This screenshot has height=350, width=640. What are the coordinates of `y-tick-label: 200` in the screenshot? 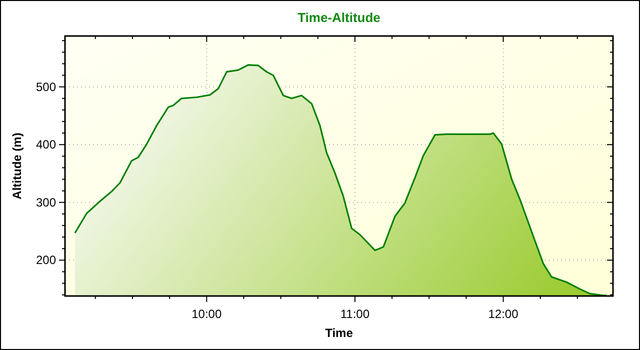 It's located at (46, 260).